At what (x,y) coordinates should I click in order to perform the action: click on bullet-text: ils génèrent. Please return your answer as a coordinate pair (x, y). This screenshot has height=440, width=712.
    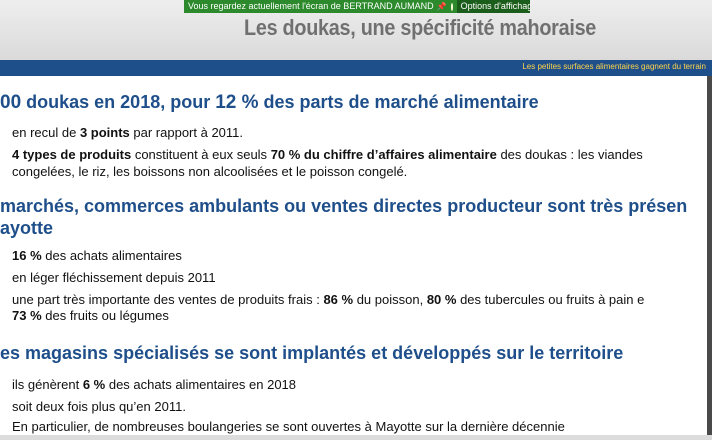
    Looking at the image, I should click on (47, 384).